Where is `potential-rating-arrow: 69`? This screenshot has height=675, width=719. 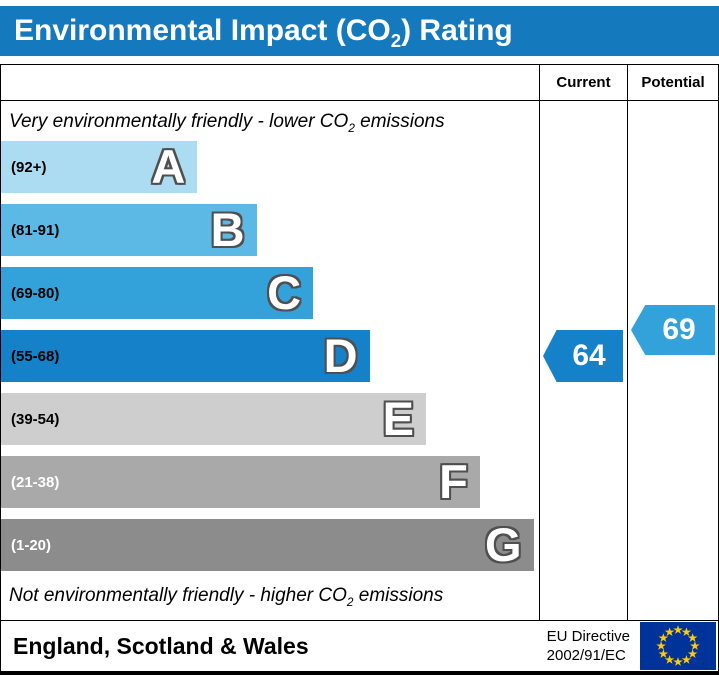 potential-rating-arrow: 69 is located at coordinates (673, 330).